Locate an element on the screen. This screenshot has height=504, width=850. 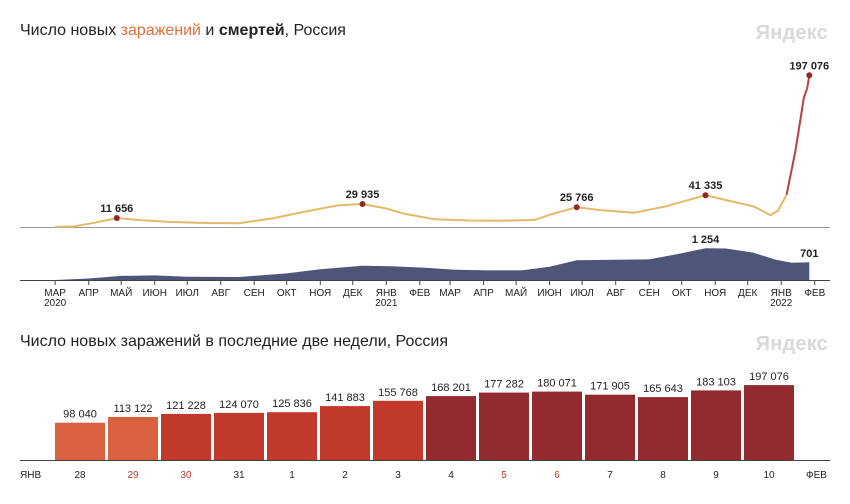
month-label-start: ЯНВ is located at coordinates (30, 475).